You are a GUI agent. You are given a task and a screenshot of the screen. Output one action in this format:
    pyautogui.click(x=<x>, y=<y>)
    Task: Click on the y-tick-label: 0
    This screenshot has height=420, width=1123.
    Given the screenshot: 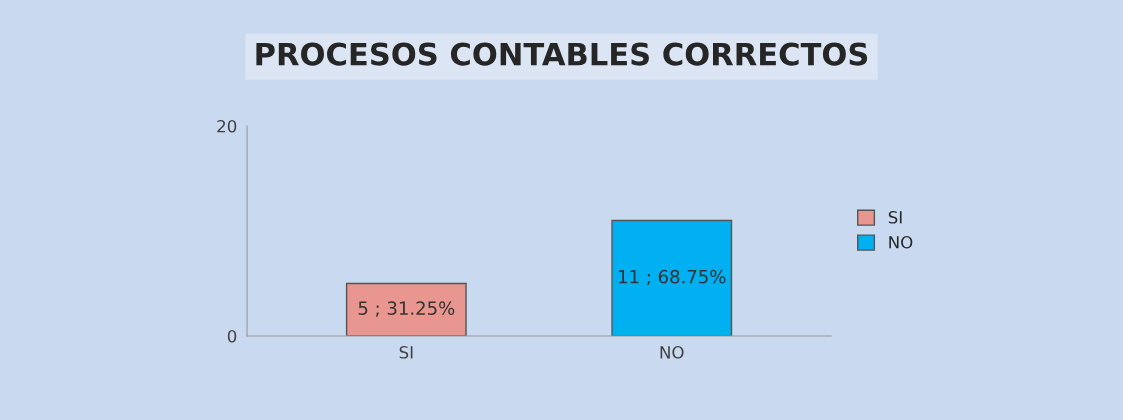 What is the action you would take?
    pyautogui.click(x=232, y=336)
    